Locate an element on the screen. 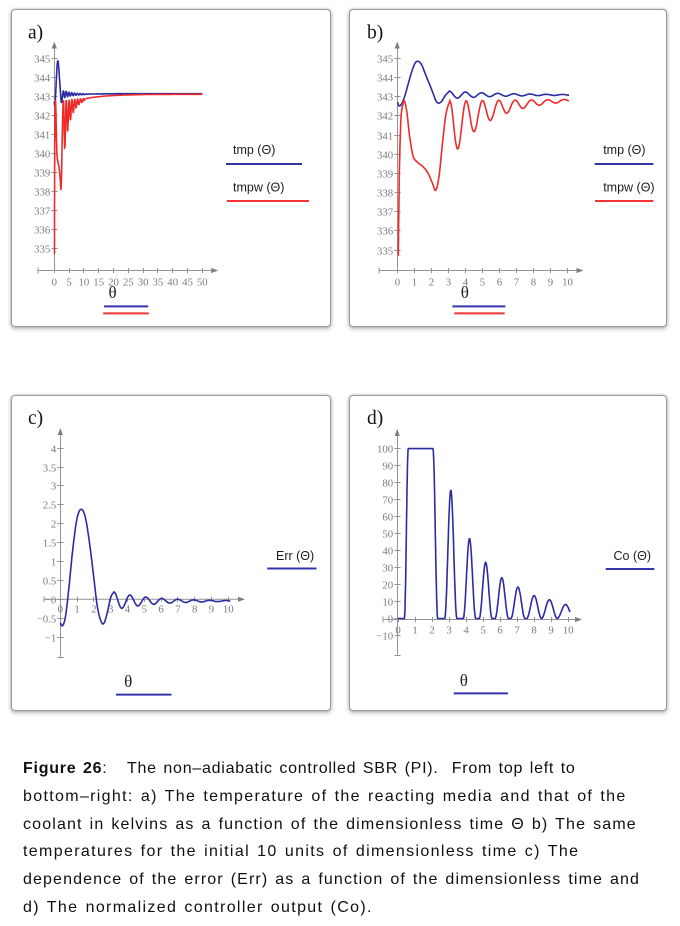 The width and height of the screenshot is (680, 926). svg-text: 336 is located at coordinates (42, 230).